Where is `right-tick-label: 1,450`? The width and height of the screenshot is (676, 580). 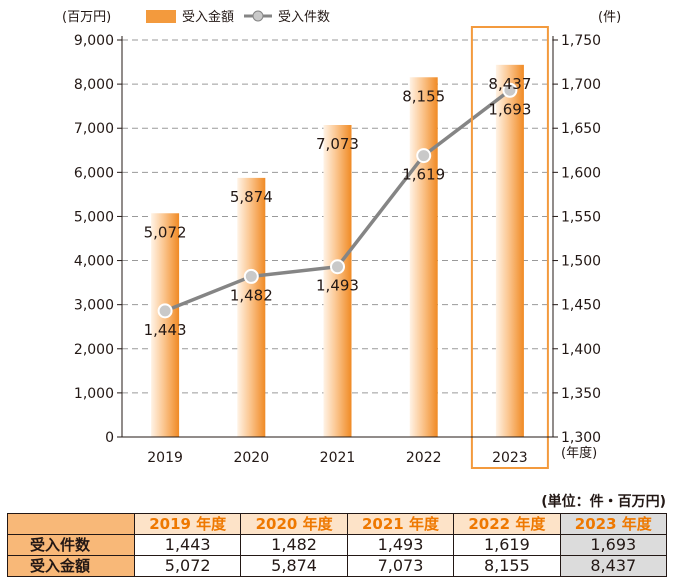 right-tick-label: 1,450 is located at coordinates (581, 306).